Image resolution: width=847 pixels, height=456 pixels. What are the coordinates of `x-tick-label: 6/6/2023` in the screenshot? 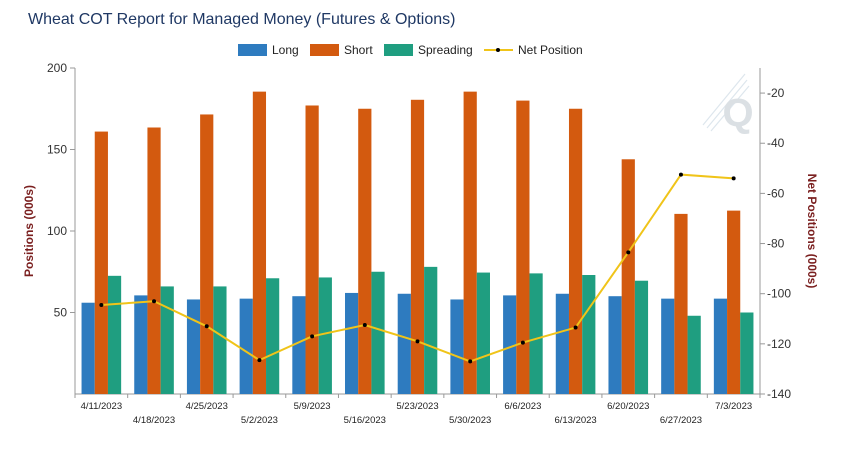 It's located at (522, 406).